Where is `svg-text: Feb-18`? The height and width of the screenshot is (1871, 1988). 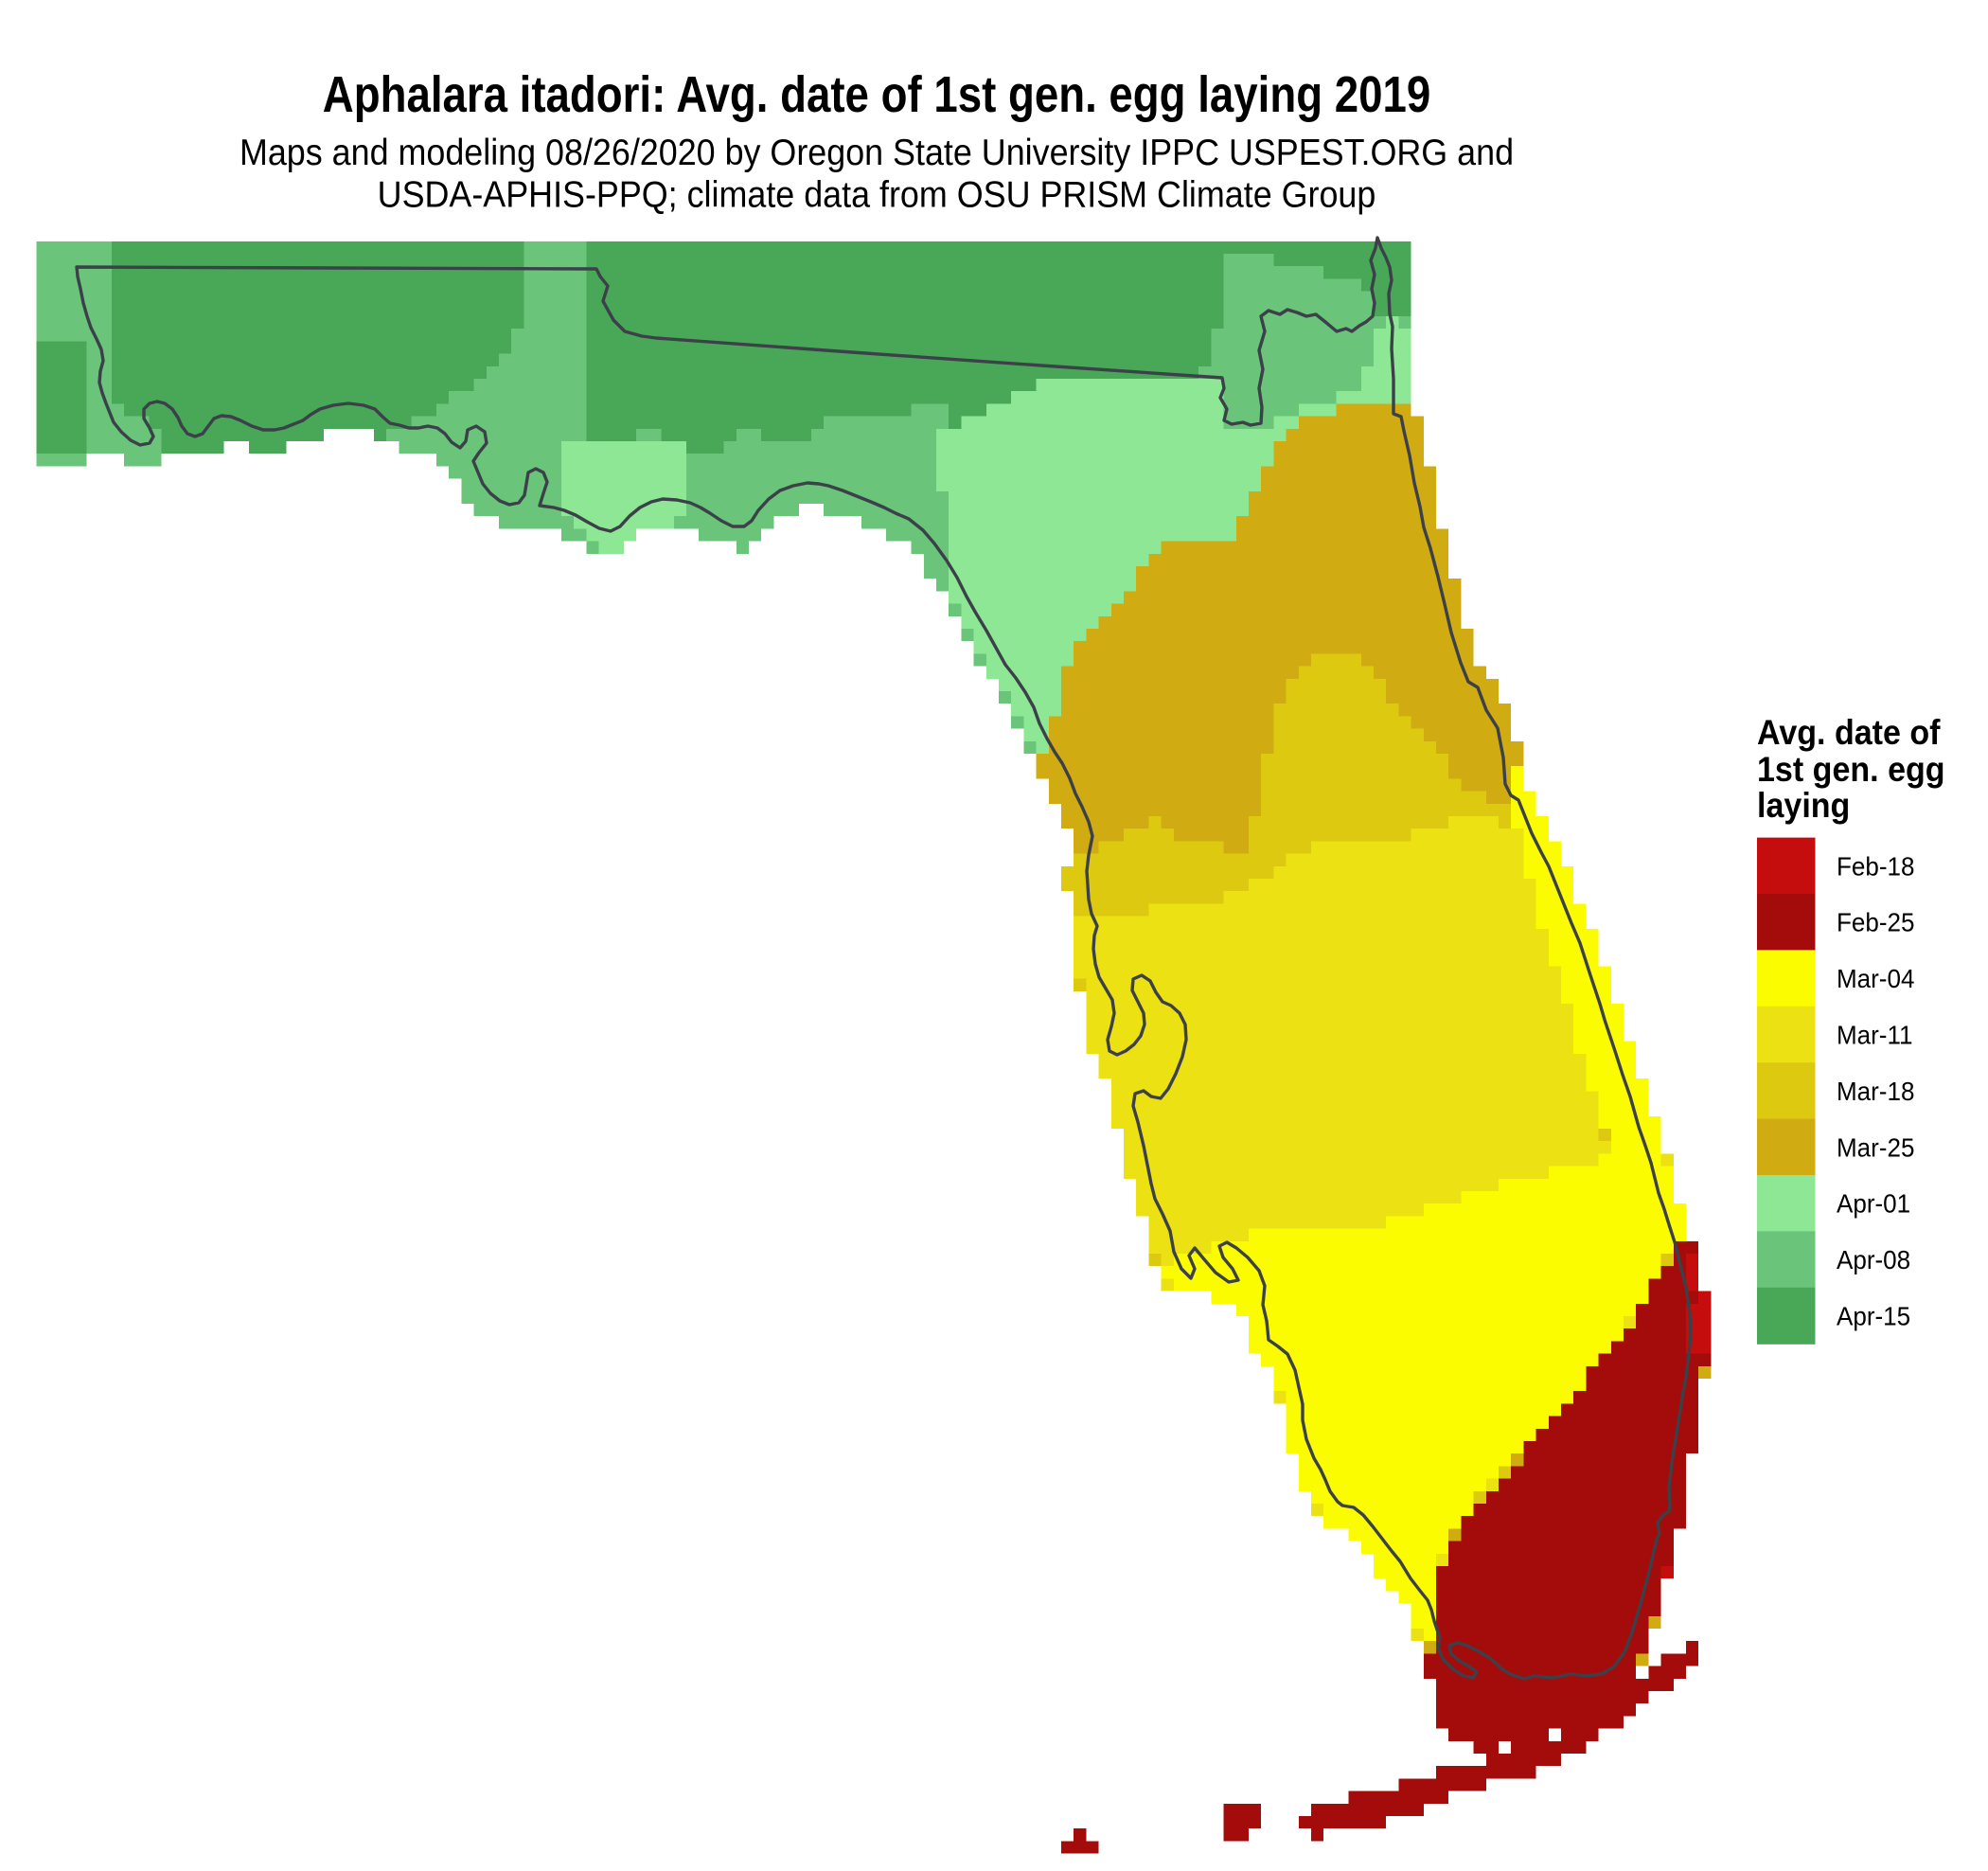
svg-text: Feb-18 is located at coordinates (1875, 866).